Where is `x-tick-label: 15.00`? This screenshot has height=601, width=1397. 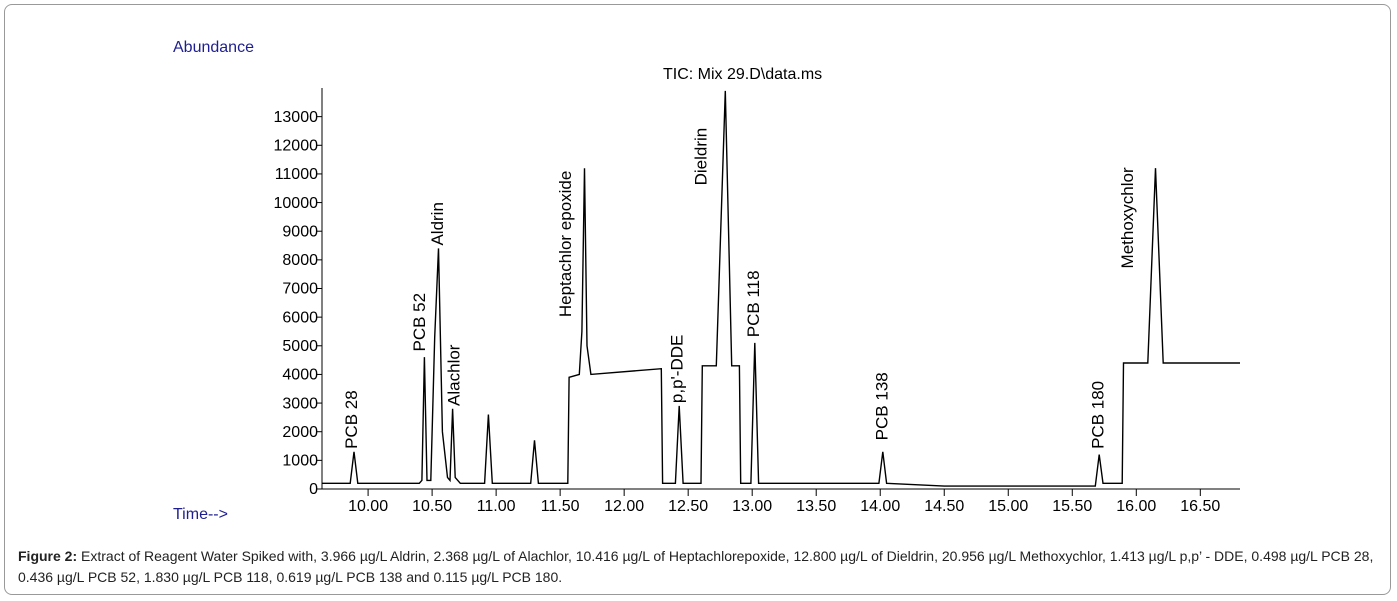
x-tick-label: 15.00 is located at coordinates (1008, 506).